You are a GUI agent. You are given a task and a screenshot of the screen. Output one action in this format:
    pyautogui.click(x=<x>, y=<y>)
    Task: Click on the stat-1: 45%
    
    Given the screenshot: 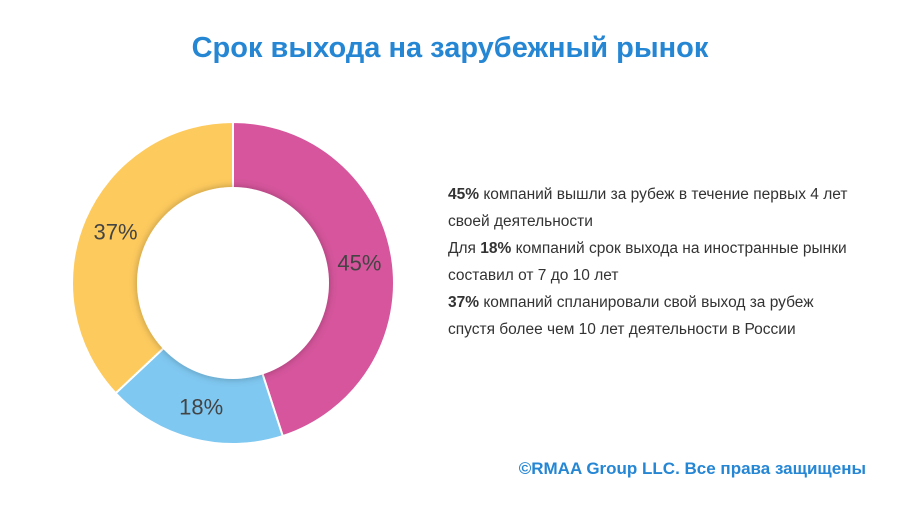 What is the action you would take?
    pyautogui.click(x=464, y=194)
    